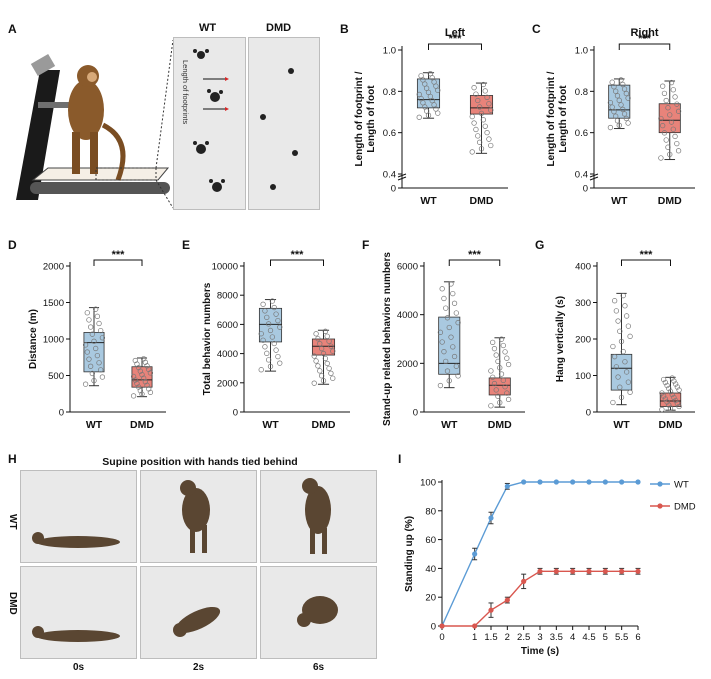 The image size is (711, 679). Describe the element at coordinates (389, 175) in the screenshot. I see `y-tick-label: 0.4` at that location.